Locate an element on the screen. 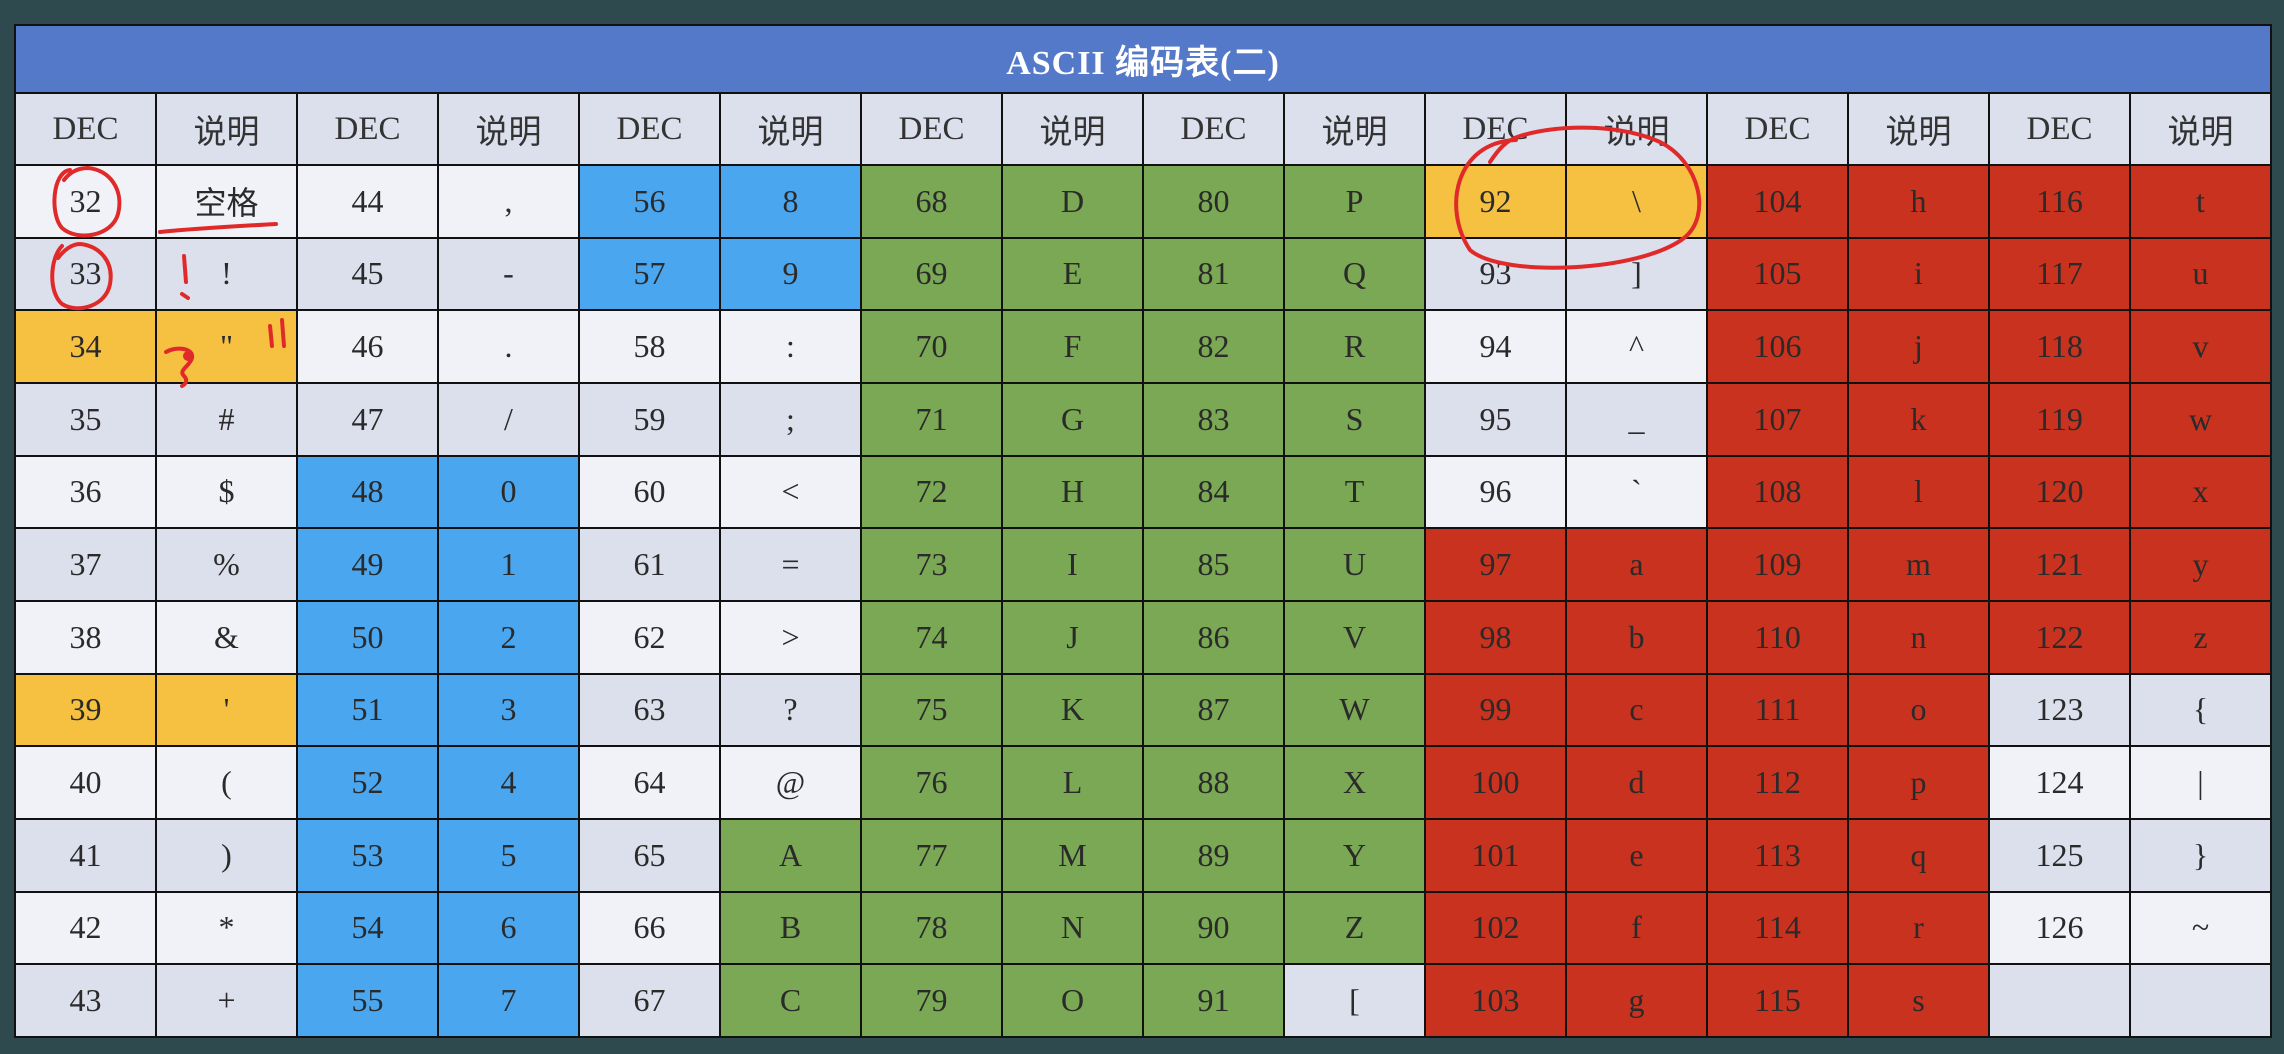 Image resolution: width=2284 pixels, height=1054 pixels. char-cell: W is located at coordinates (1354, 710).